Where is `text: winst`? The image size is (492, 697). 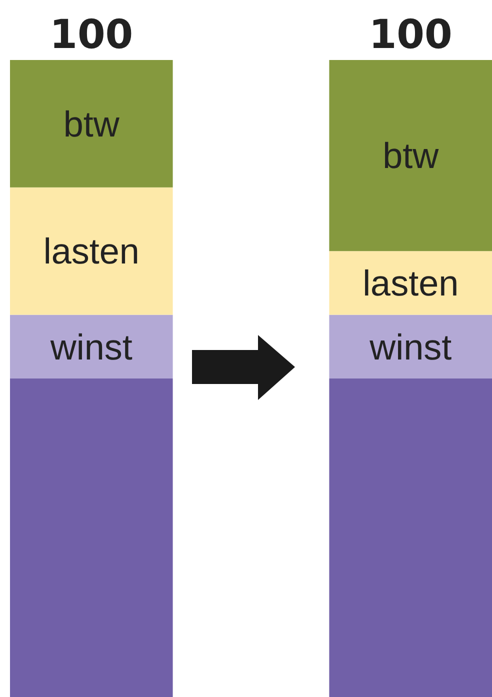
text: winst is located at coordinates (411, 347).